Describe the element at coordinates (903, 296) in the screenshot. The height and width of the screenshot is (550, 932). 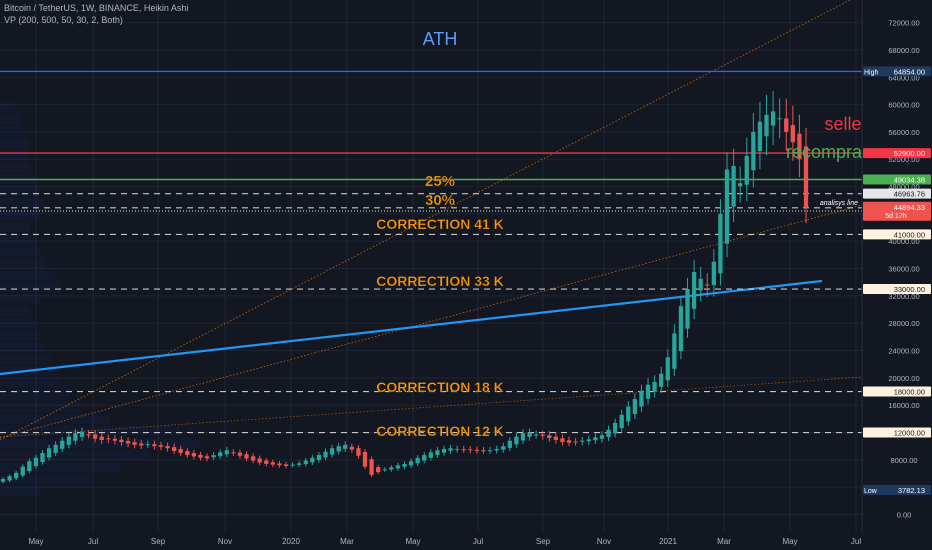
I see `y-tick-label: 32000.00` at that location.